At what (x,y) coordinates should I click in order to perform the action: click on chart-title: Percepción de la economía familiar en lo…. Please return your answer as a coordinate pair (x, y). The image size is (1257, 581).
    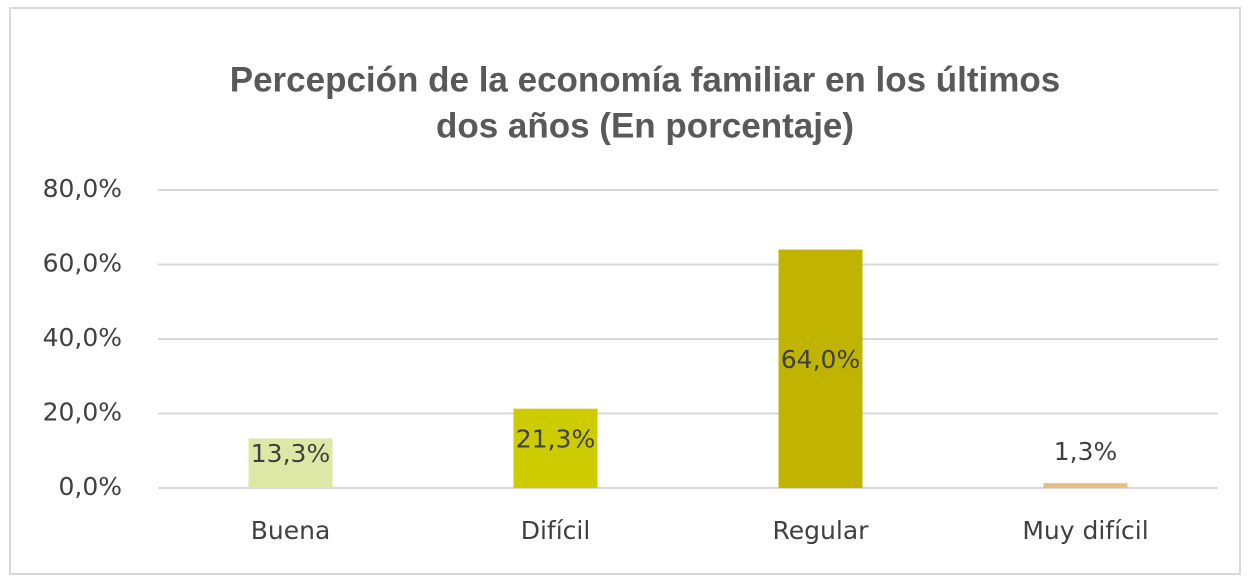
    Looking at the image, I should click on (645, 79).